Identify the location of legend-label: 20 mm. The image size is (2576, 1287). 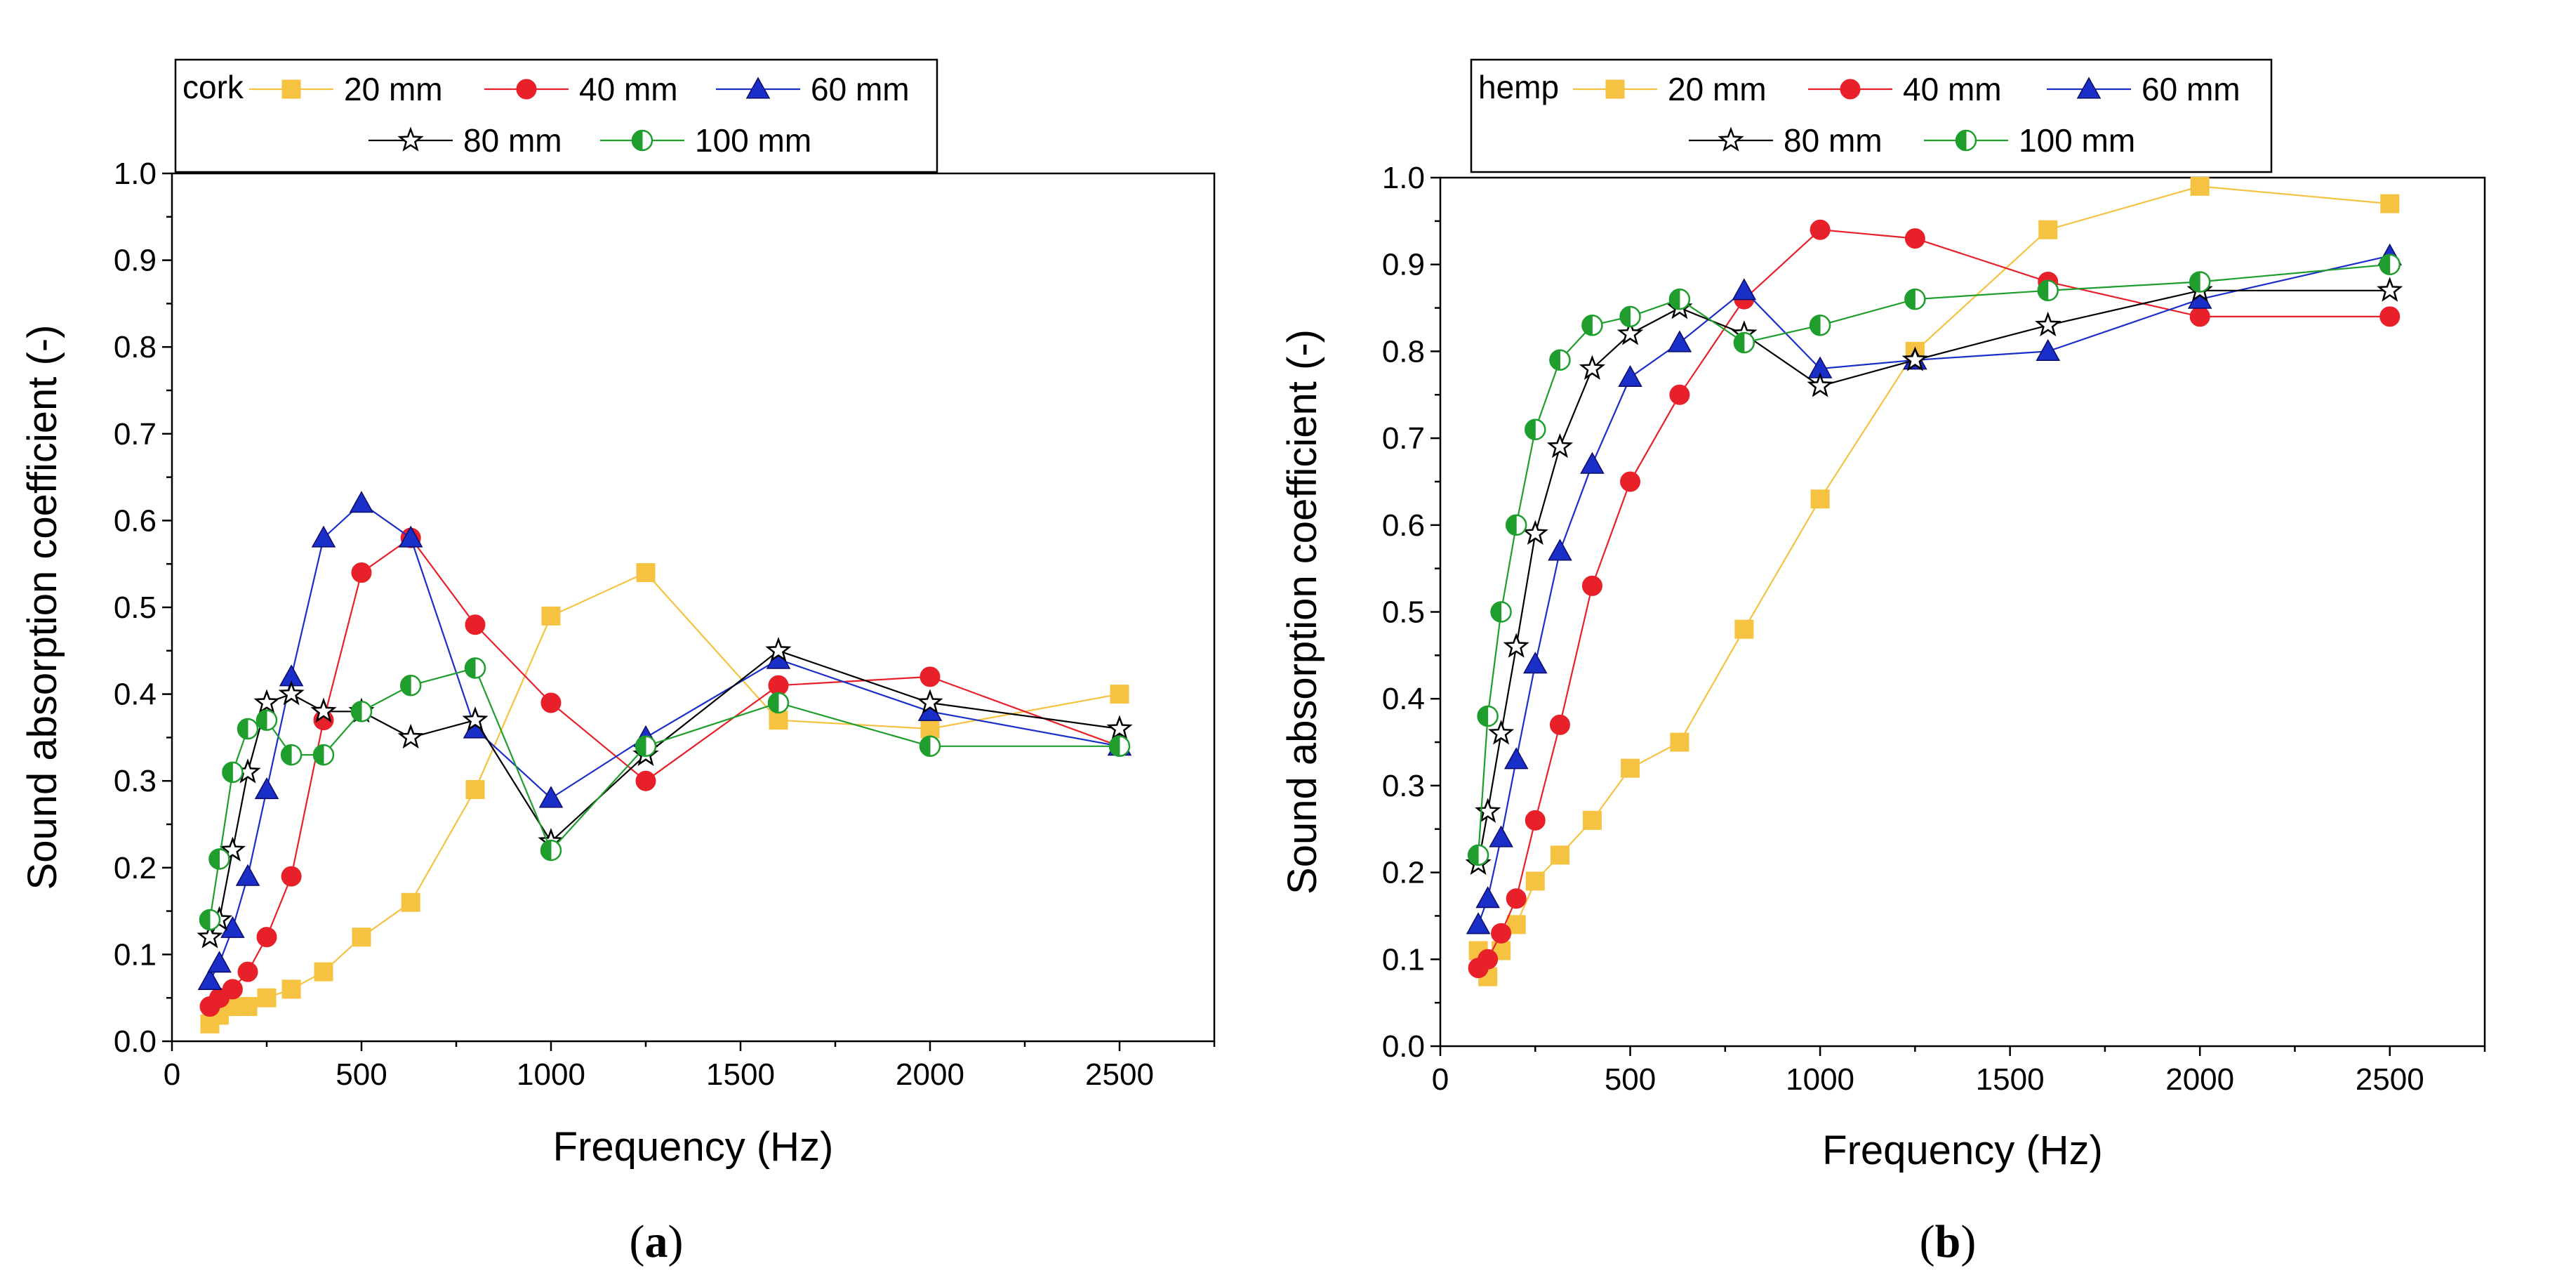
(393, 89).